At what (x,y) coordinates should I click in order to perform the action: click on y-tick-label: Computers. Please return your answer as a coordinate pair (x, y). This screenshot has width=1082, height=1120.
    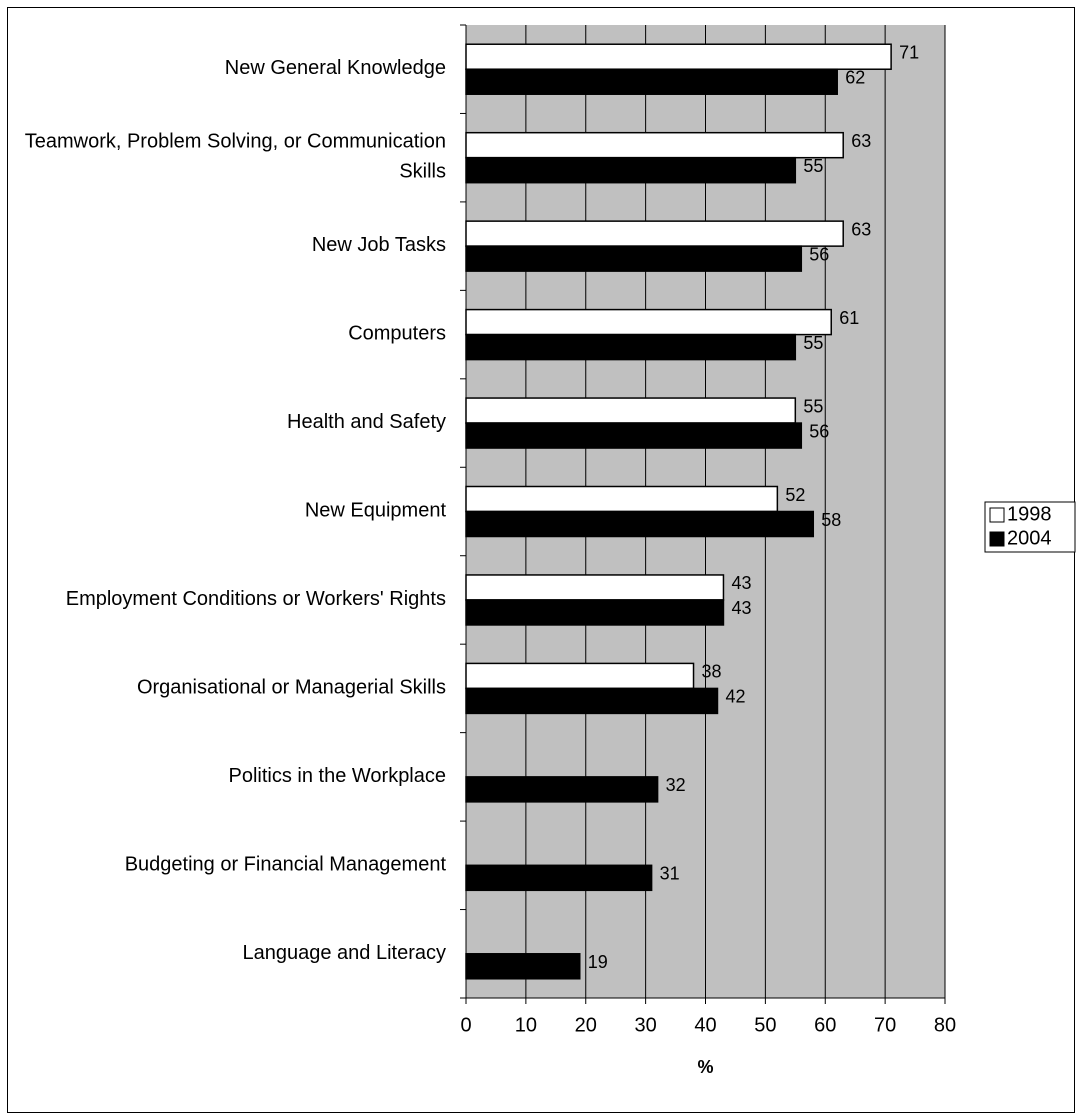
    Looking at the image, I should click on (397, 334).